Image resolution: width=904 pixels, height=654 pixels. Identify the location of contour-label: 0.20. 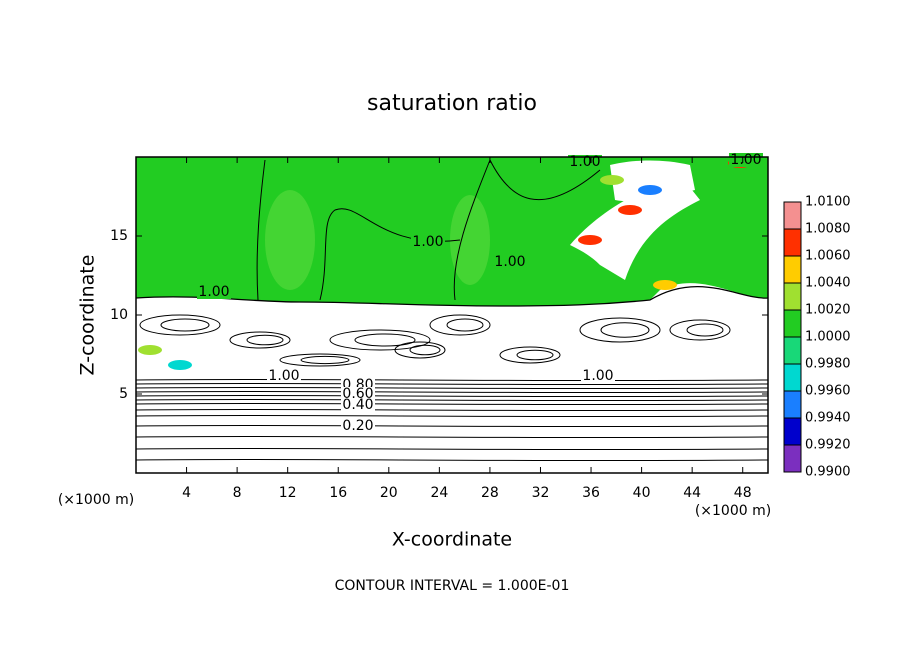
(357, 426).